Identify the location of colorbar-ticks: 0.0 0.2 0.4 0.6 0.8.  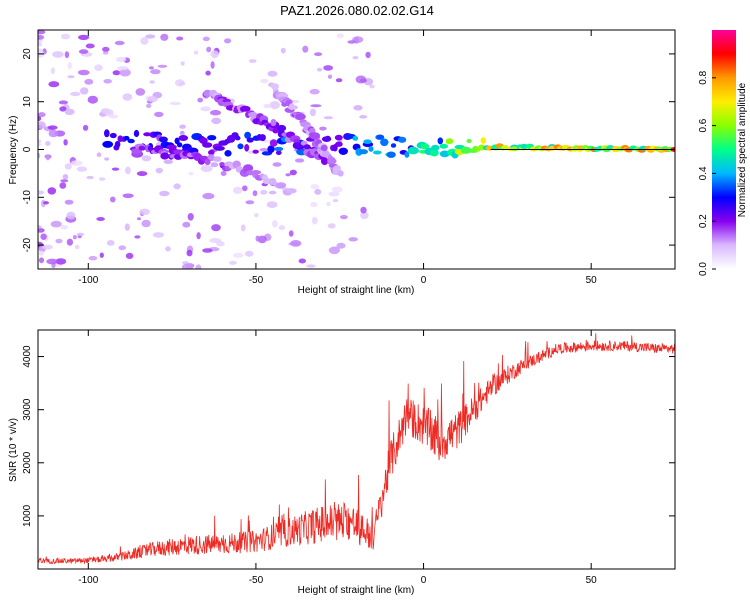
(707, 173).